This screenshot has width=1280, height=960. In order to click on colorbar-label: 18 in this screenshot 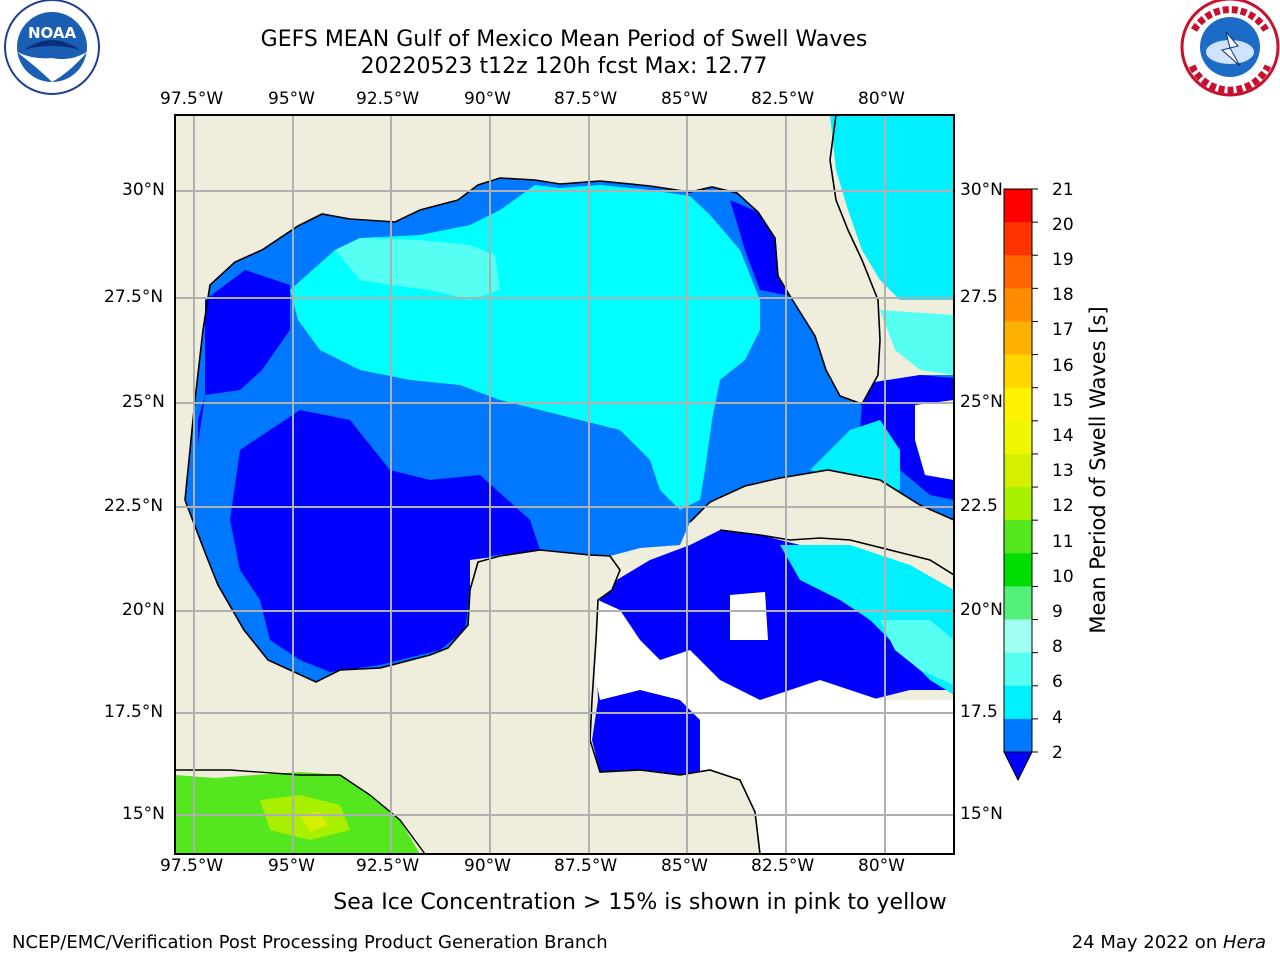, I will do `click(1063, 295)`.